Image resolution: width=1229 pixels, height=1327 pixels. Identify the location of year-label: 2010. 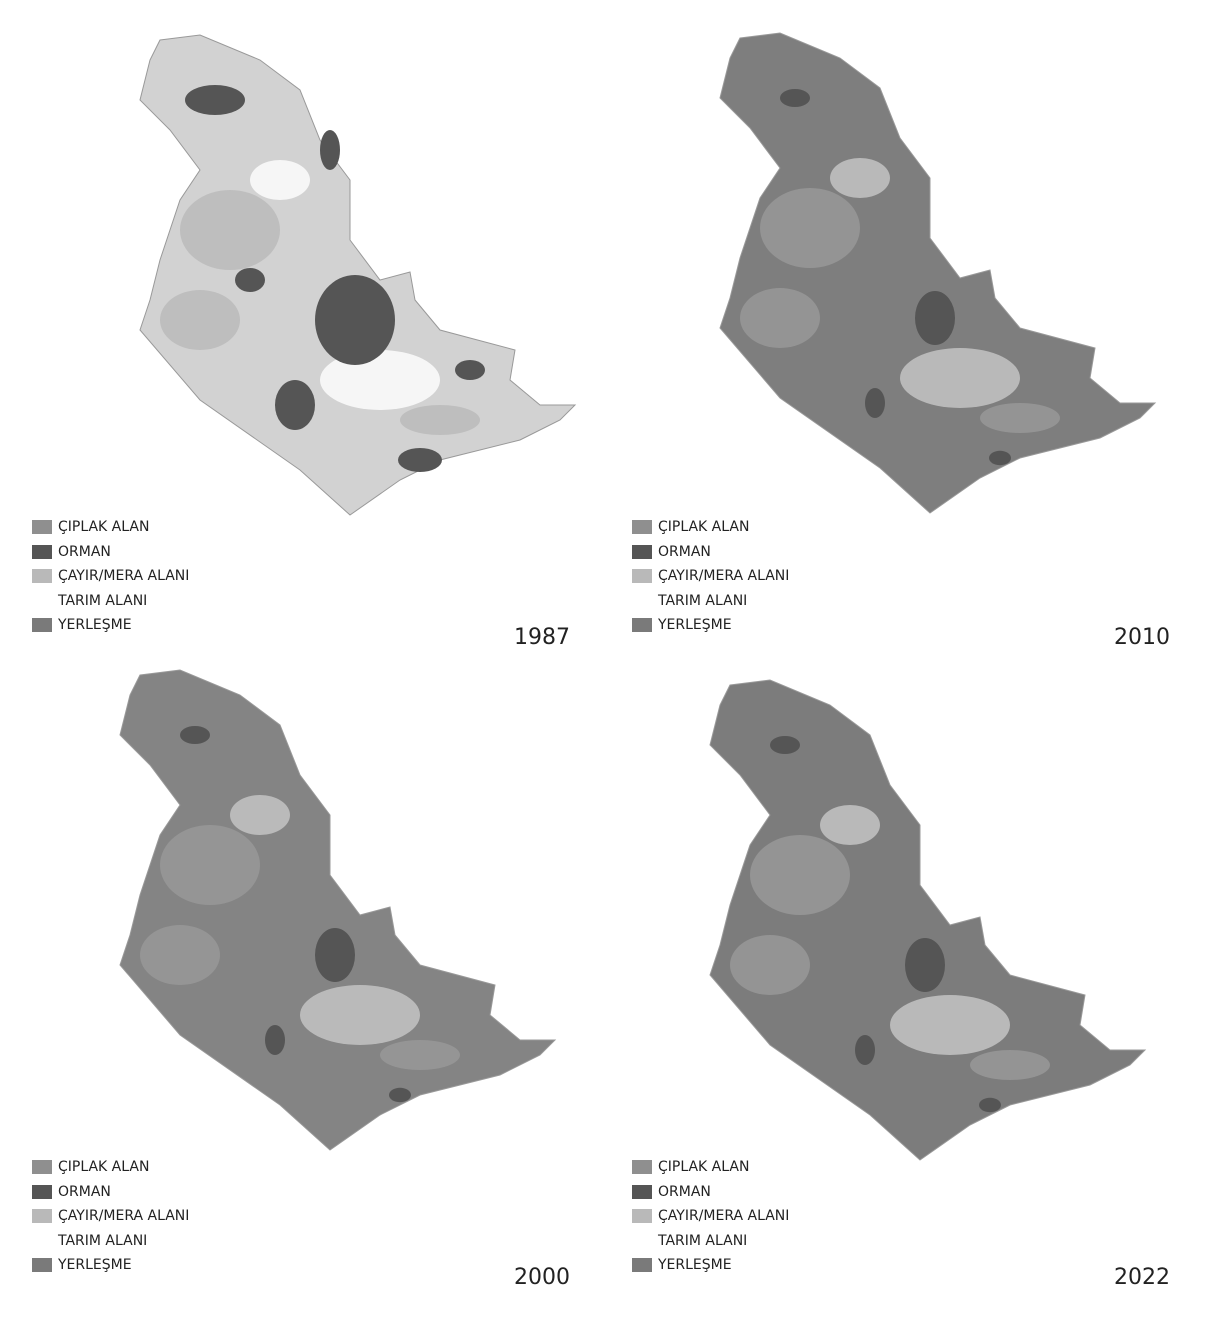
(1142, 637).